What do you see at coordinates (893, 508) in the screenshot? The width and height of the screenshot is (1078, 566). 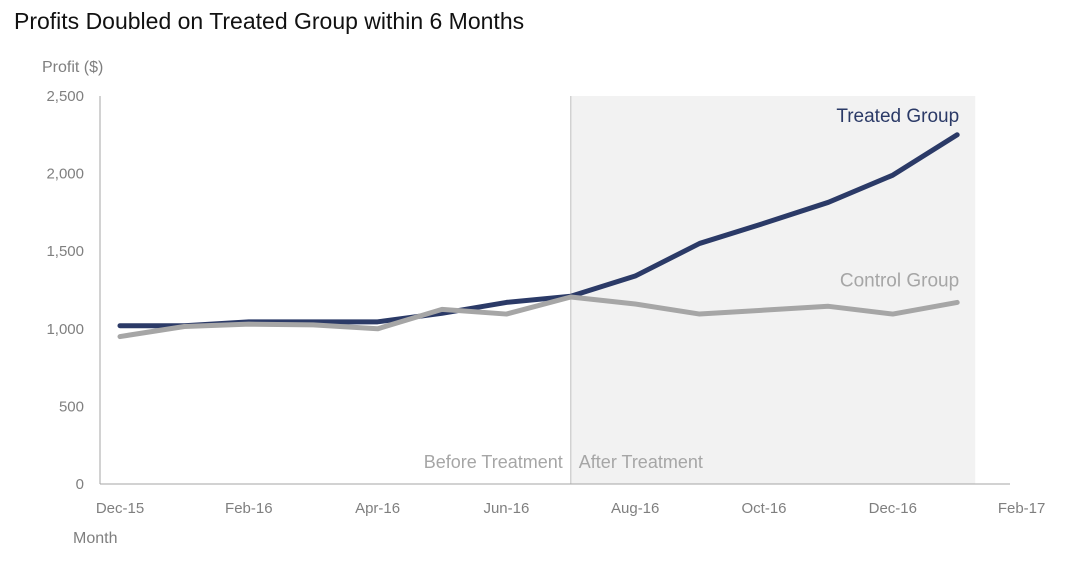 I see `x-tick-label: Dec-16` at bounding box center [893, 508].